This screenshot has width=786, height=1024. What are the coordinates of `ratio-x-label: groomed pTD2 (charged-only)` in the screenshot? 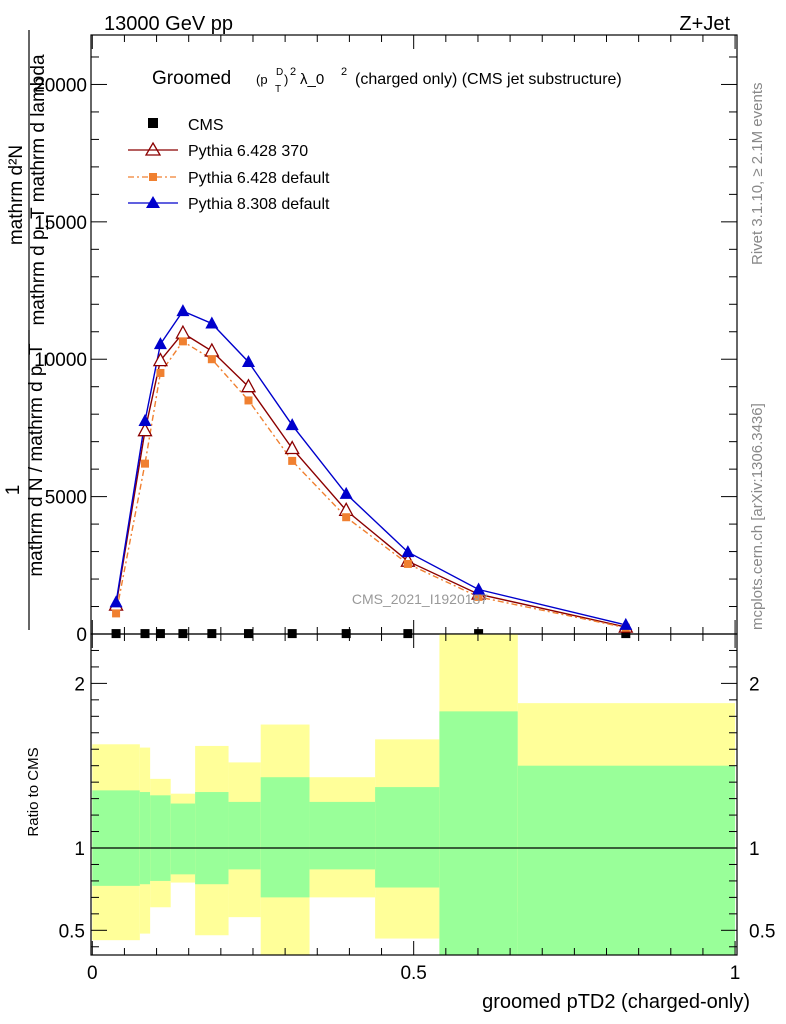 It's located at (616, 1002).